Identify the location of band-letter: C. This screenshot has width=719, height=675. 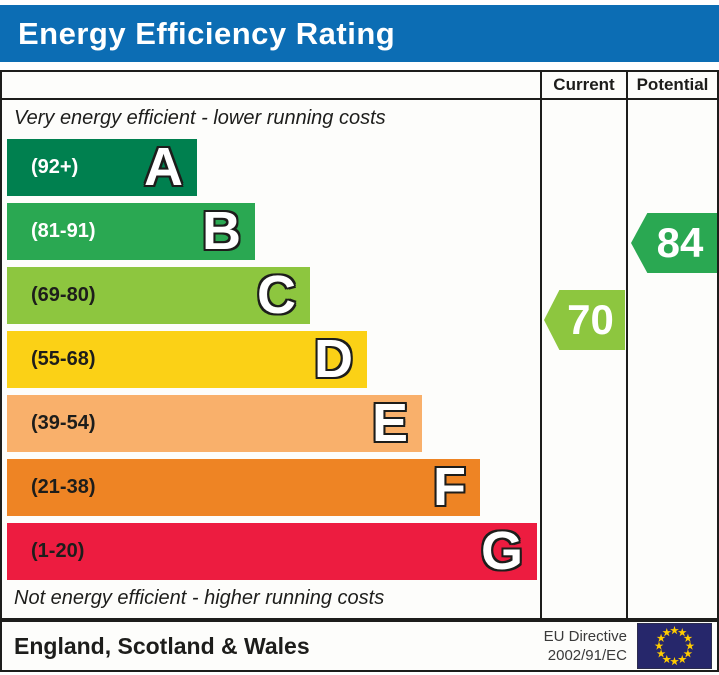
(276, 295).